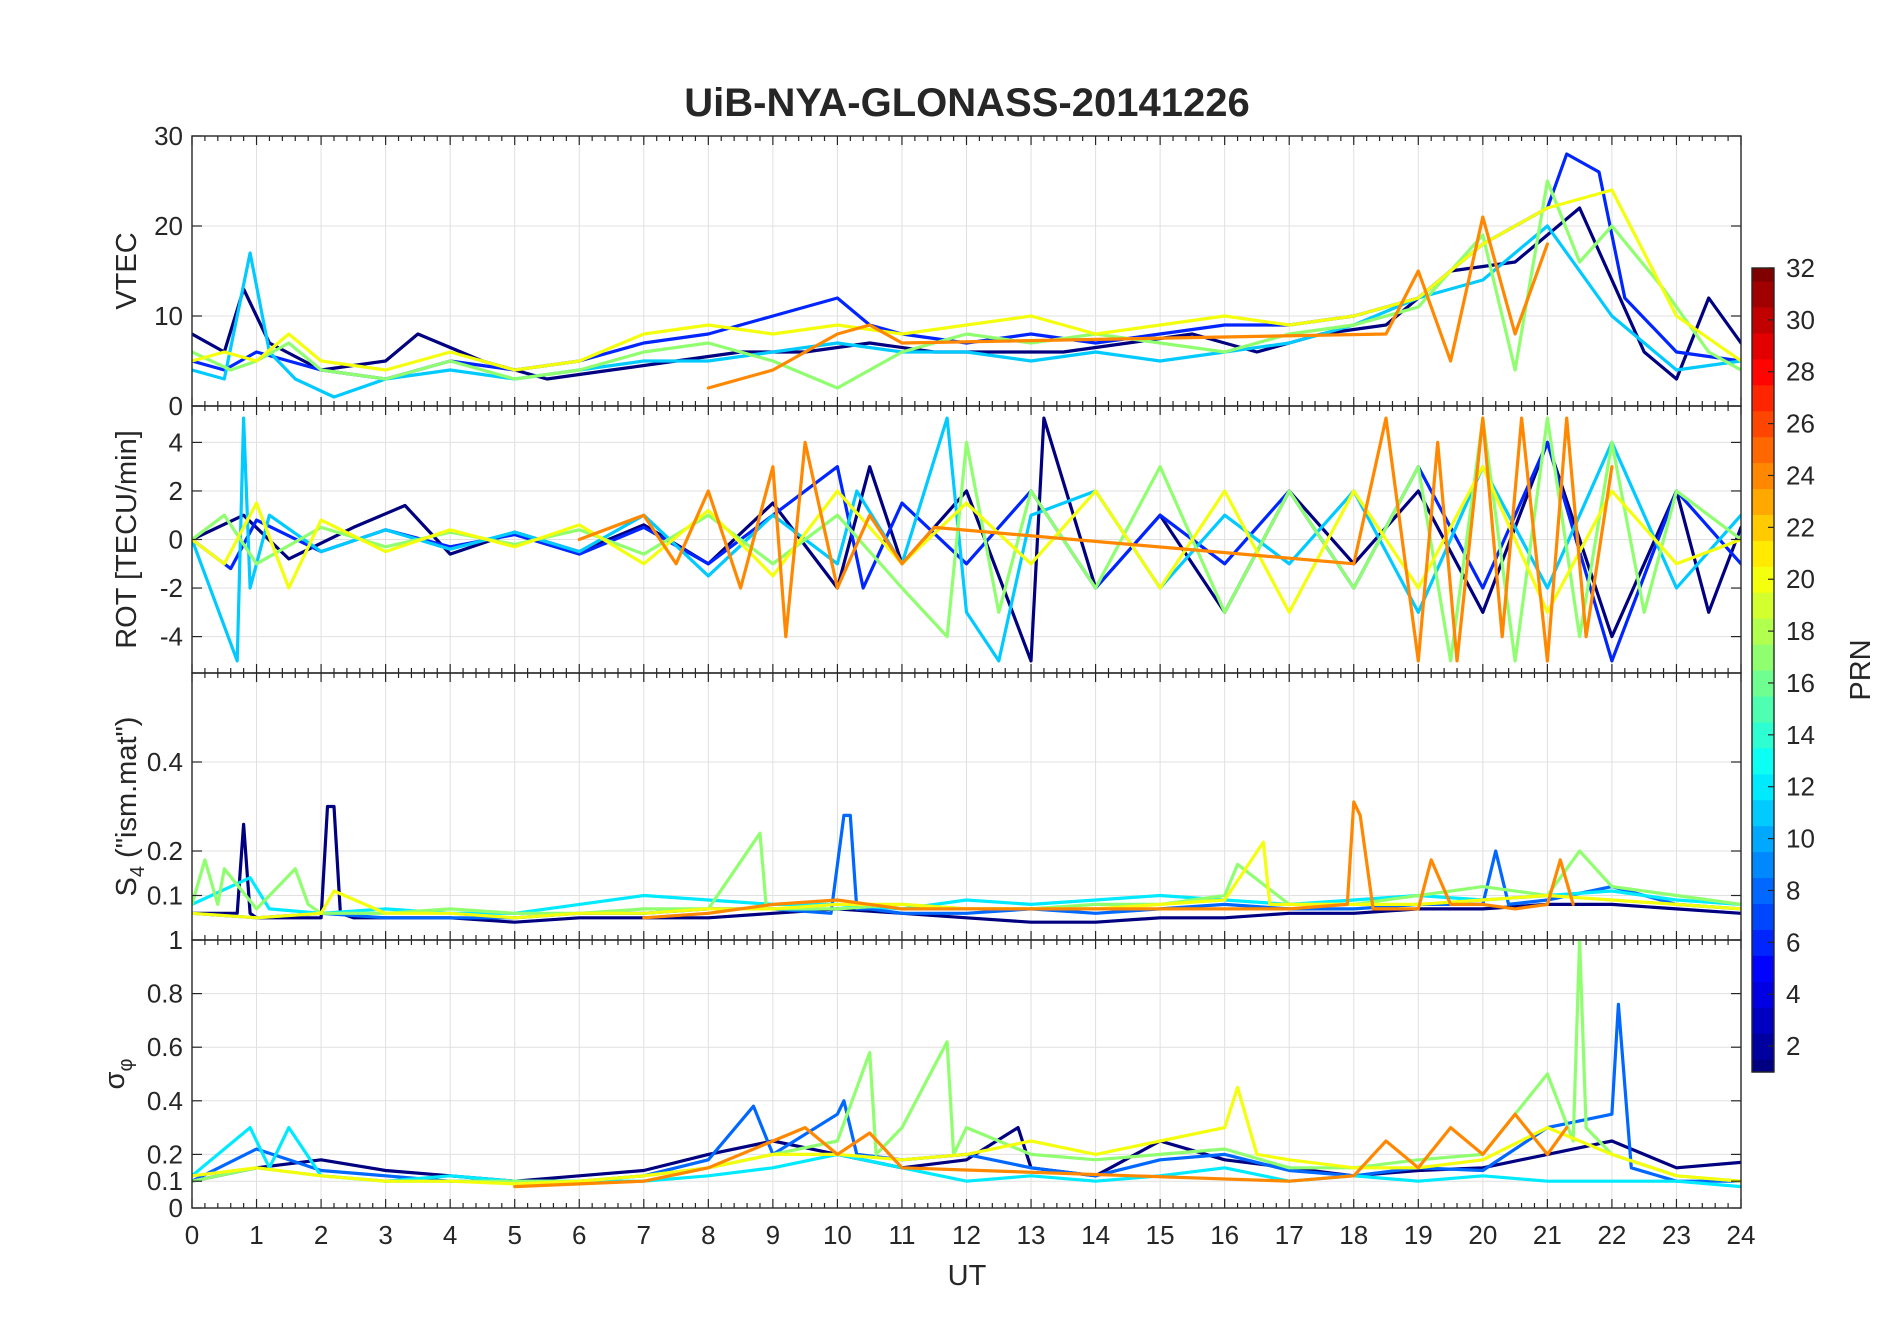 This screenshot has width=1902, height=1330. I want to click on x-tick-label: 14, so click(1095, 1235).